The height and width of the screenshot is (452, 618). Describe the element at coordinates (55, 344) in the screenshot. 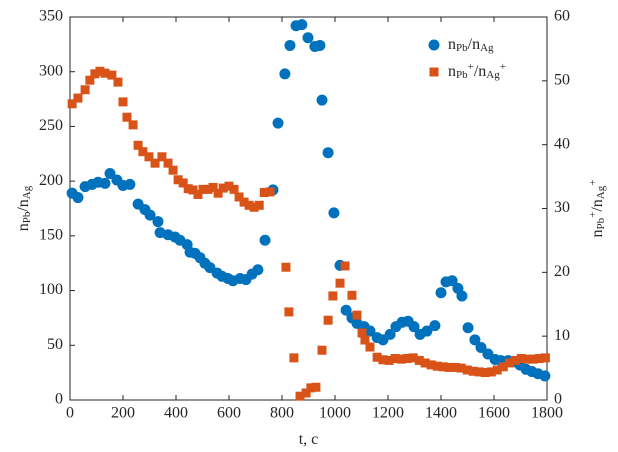

I see `y-tick-label: 50` at that location.